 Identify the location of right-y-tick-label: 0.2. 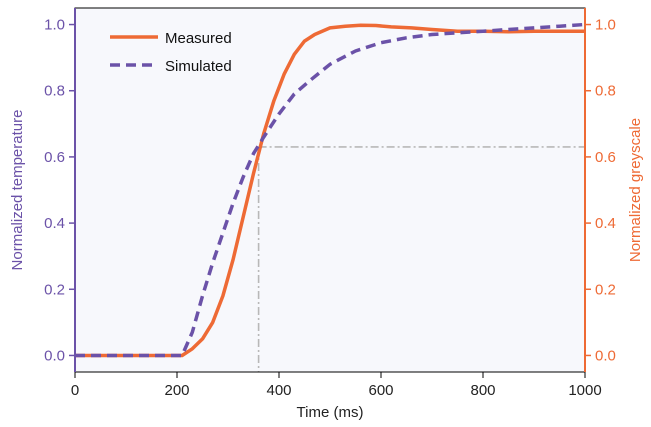
(605, 289).